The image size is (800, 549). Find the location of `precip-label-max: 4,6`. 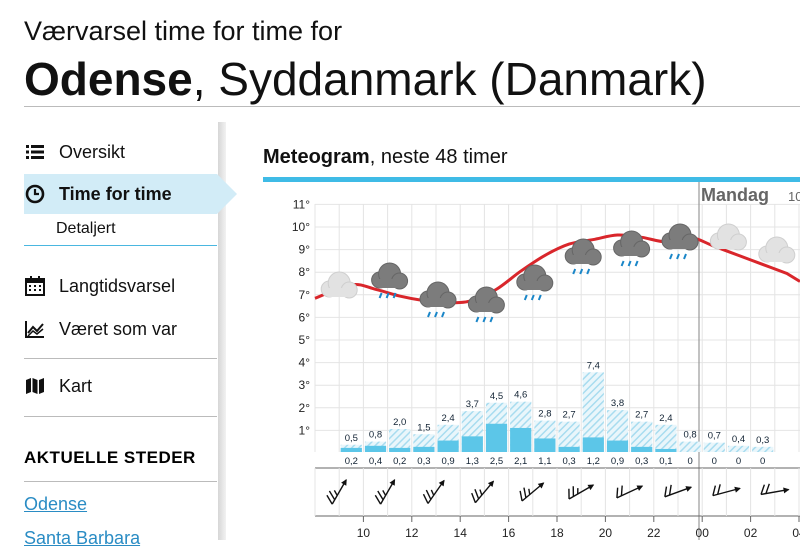

precip-label-max: 4,6 is located at coordinates (520, 395).